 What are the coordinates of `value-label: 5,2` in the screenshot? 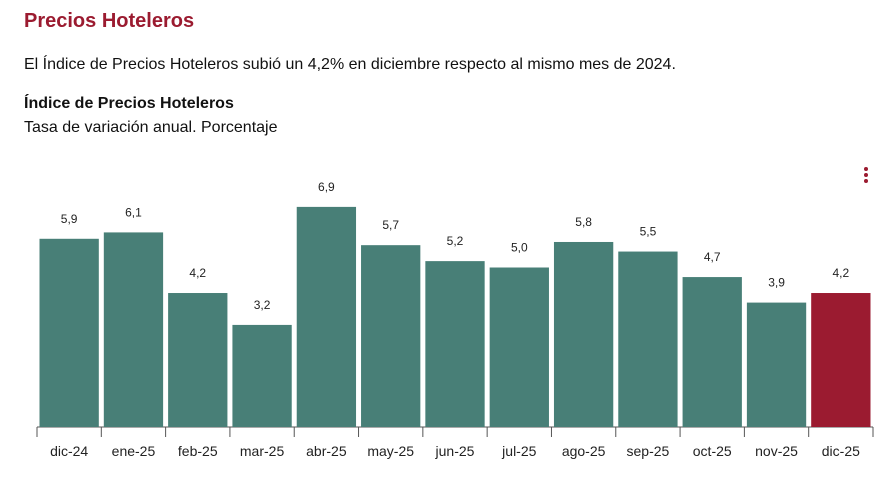 It's located at (455, 241).